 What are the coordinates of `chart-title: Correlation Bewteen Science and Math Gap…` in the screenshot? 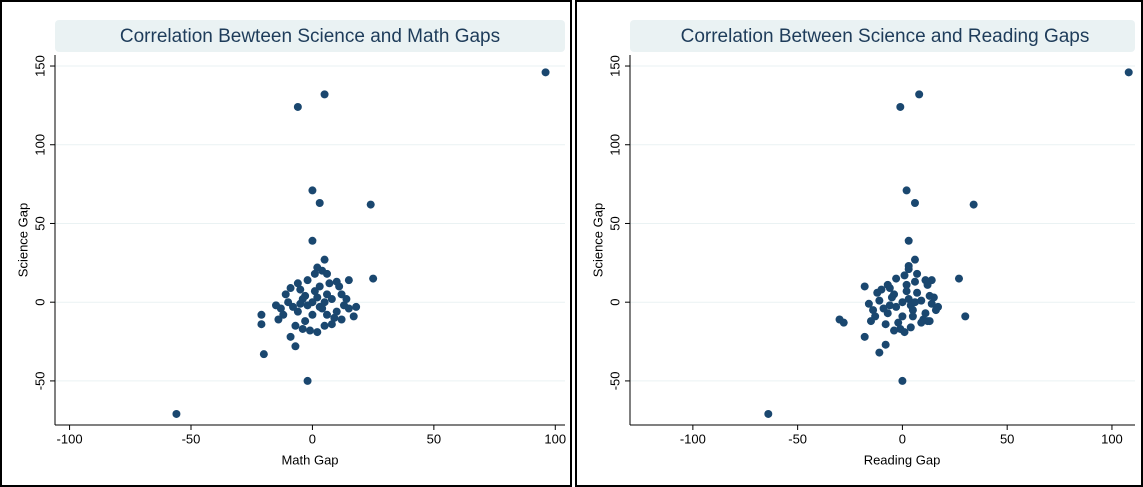 It's located at (310, 36).